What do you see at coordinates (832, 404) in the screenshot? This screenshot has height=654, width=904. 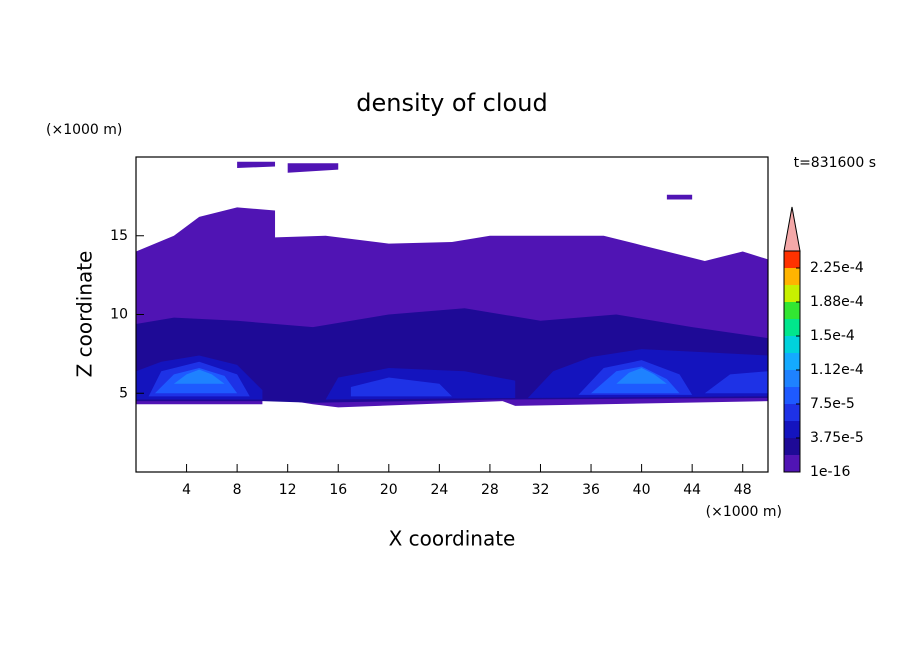 I see `colorbar-tick-label: 7.5e-5` at bounding box center [832, 404].